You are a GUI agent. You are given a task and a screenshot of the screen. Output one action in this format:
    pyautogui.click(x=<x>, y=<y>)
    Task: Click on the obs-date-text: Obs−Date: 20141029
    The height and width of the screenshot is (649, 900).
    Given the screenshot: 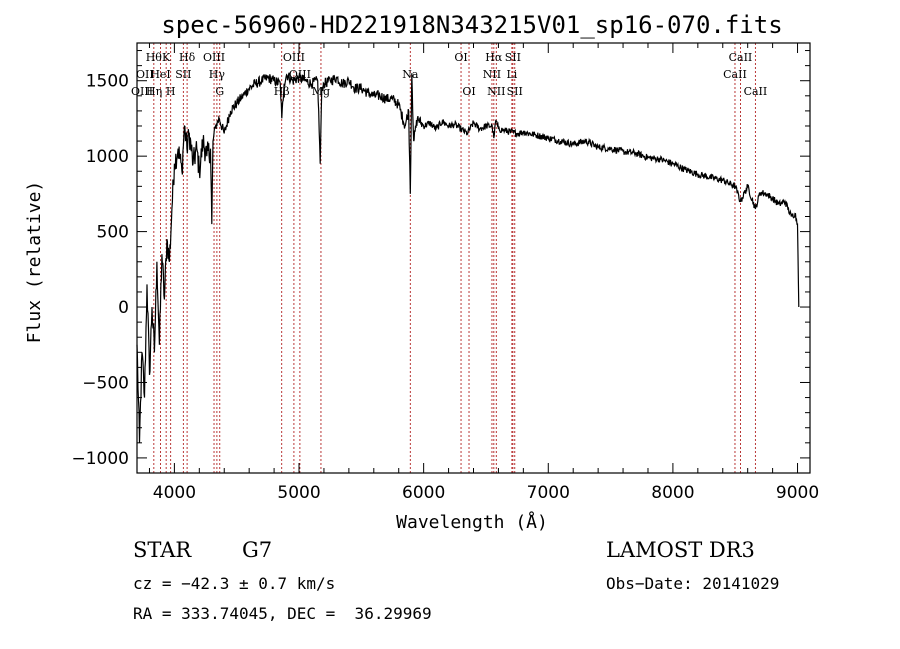 What is the action you would take?
    pyautogui.click(x=693, y=583)
    